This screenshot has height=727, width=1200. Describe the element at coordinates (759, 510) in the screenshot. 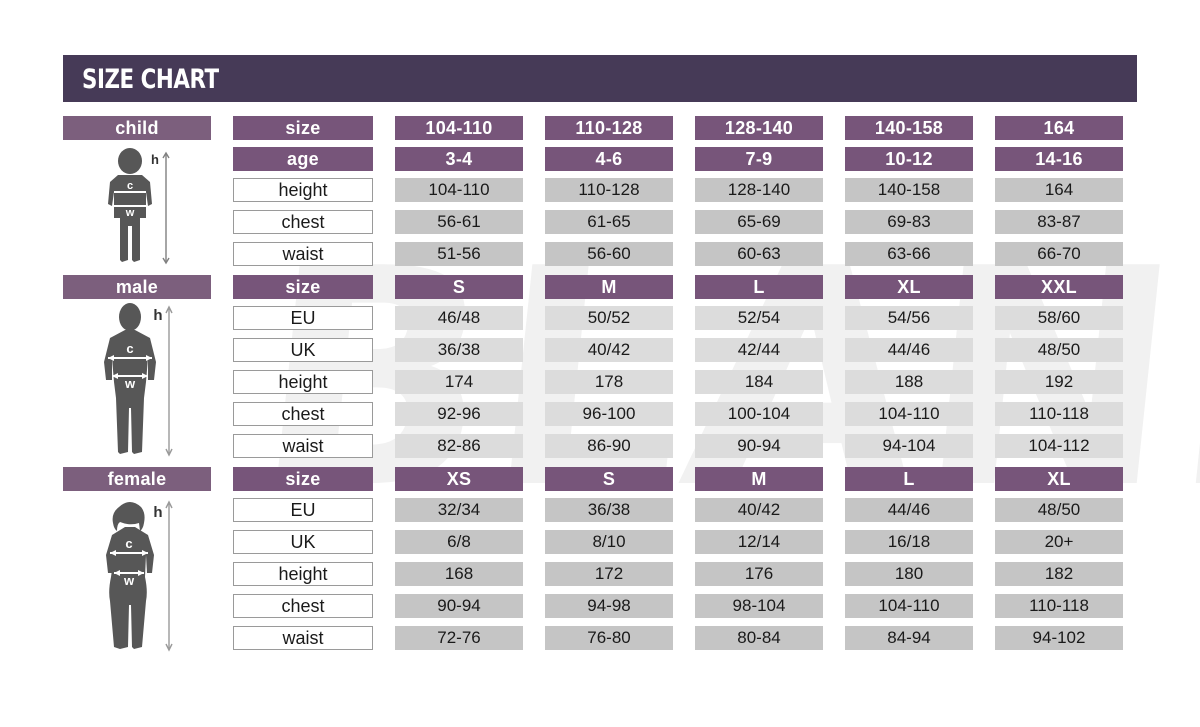

I see `cell-female-EU-3: 40/42` at that location.